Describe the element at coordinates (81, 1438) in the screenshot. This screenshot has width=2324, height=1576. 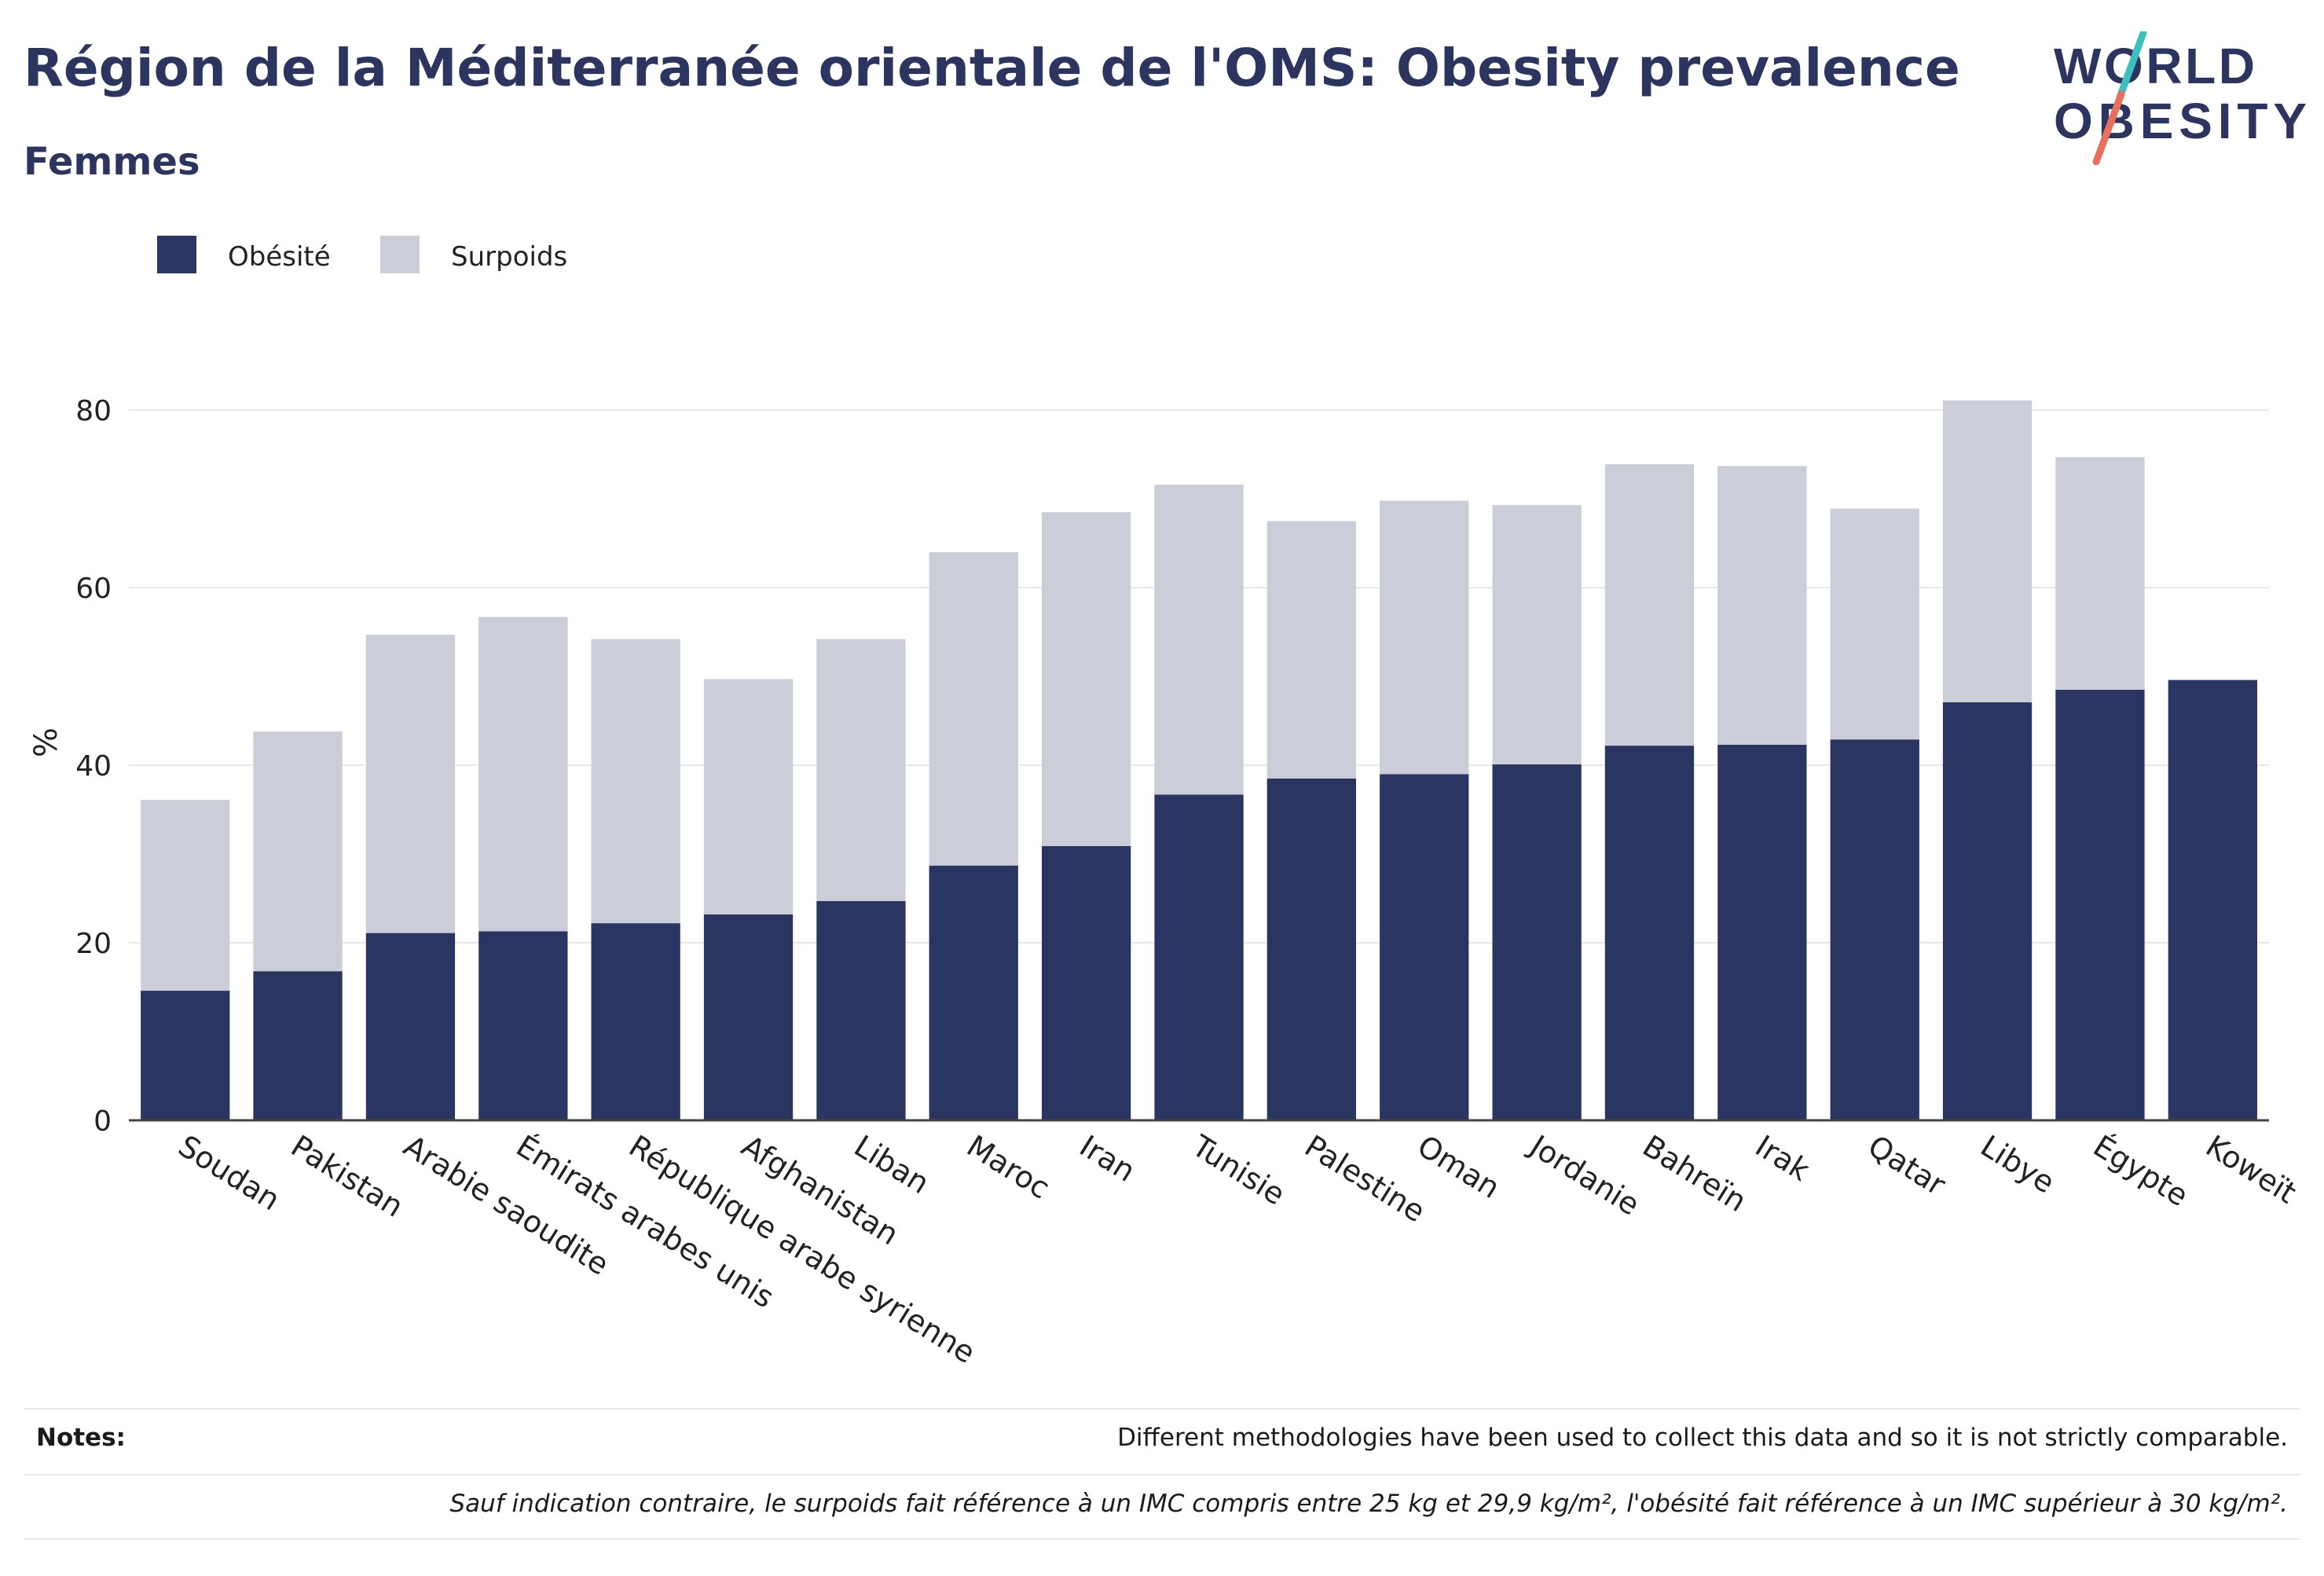
I see `notes-label: Notes:` at that location.